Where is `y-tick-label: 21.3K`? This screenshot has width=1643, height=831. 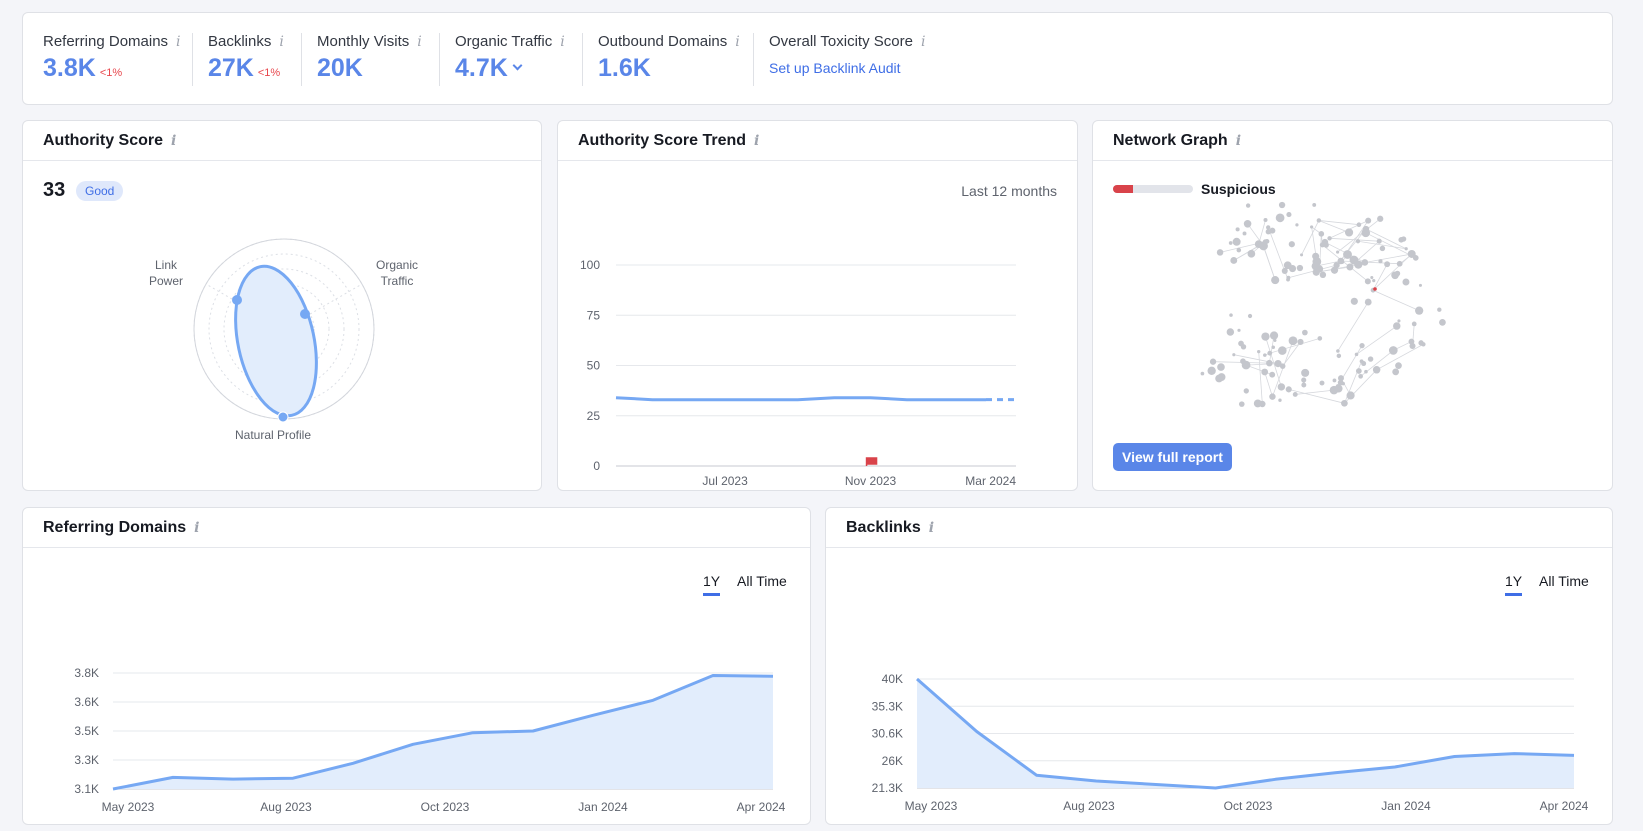 y-tick-label: 21.3K is located at coordinates (887, 788).